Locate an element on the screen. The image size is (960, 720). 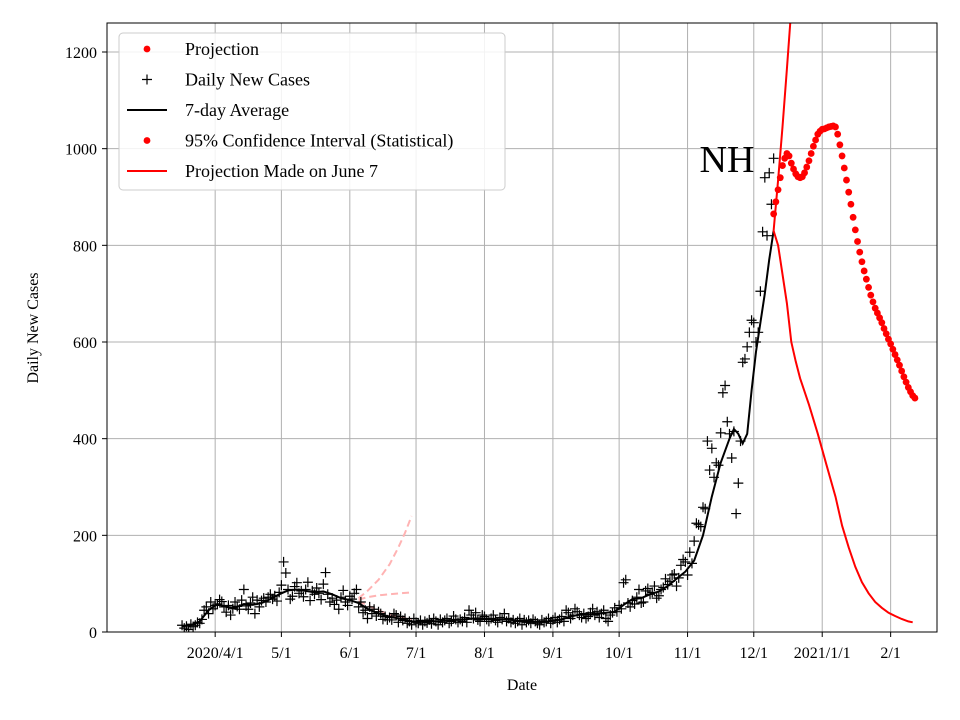
y-ticks: 0 200 400 600 800 1000 1200 is located at coordinates (86, 343).